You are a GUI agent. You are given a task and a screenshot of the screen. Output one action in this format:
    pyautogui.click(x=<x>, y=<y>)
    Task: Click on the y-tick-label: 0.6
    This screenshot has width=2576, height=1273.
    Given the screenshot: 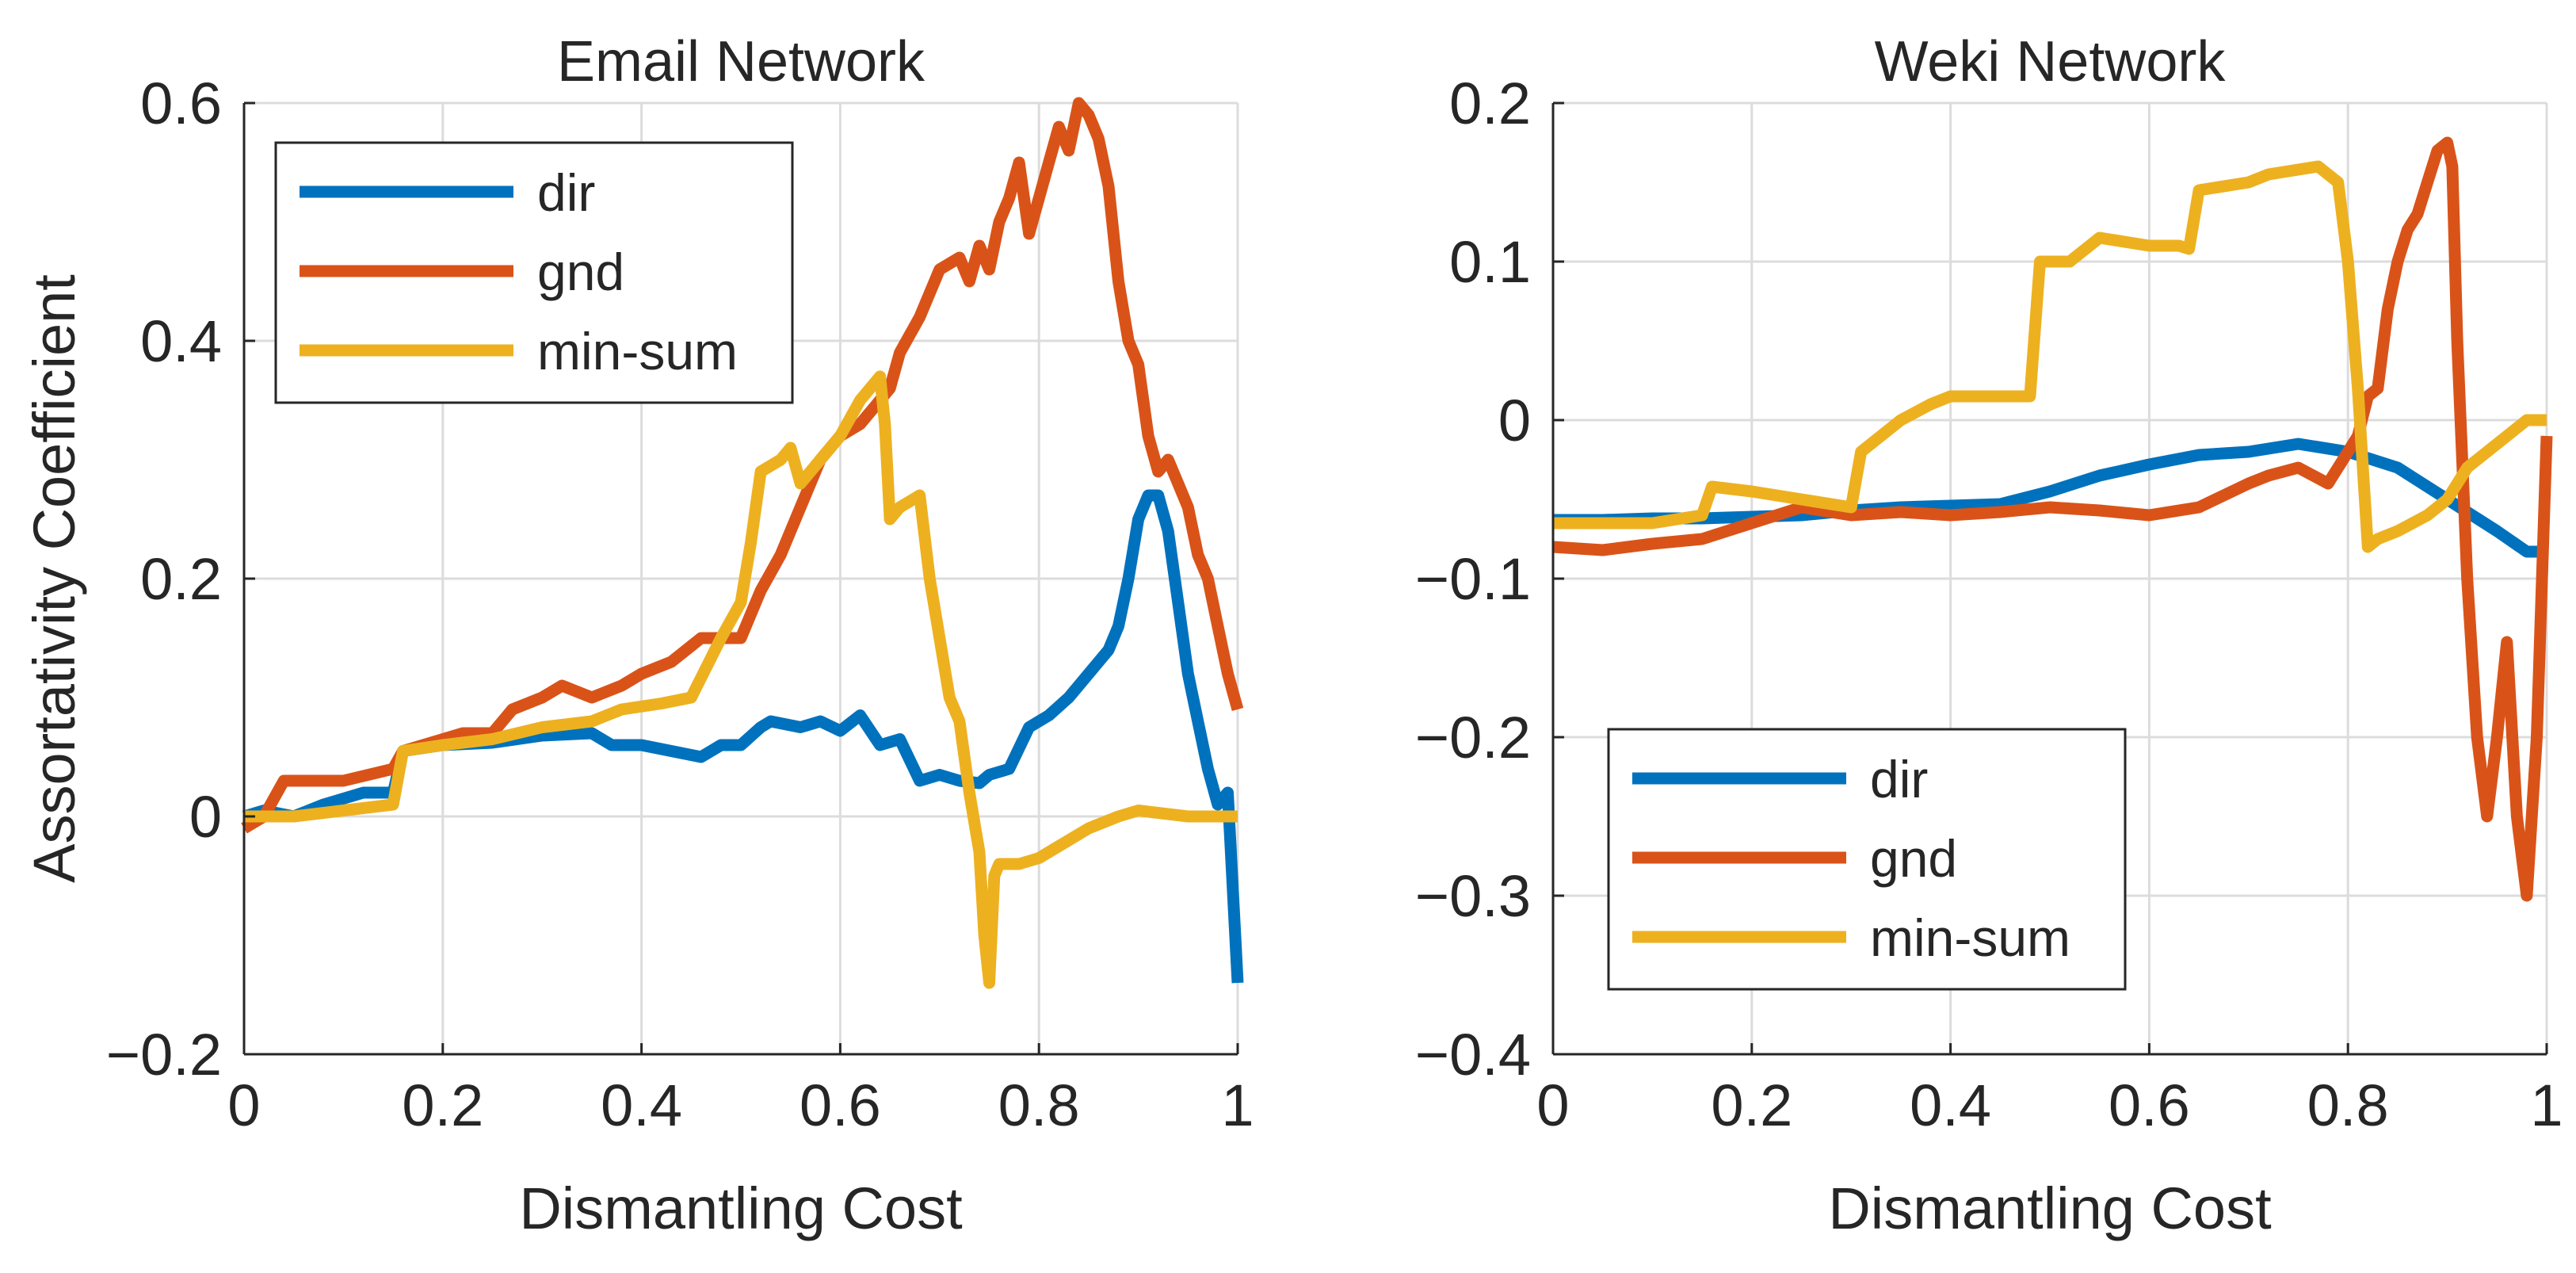 What is the action you would take?
    pyautogui.click(x=181, y=103)
    